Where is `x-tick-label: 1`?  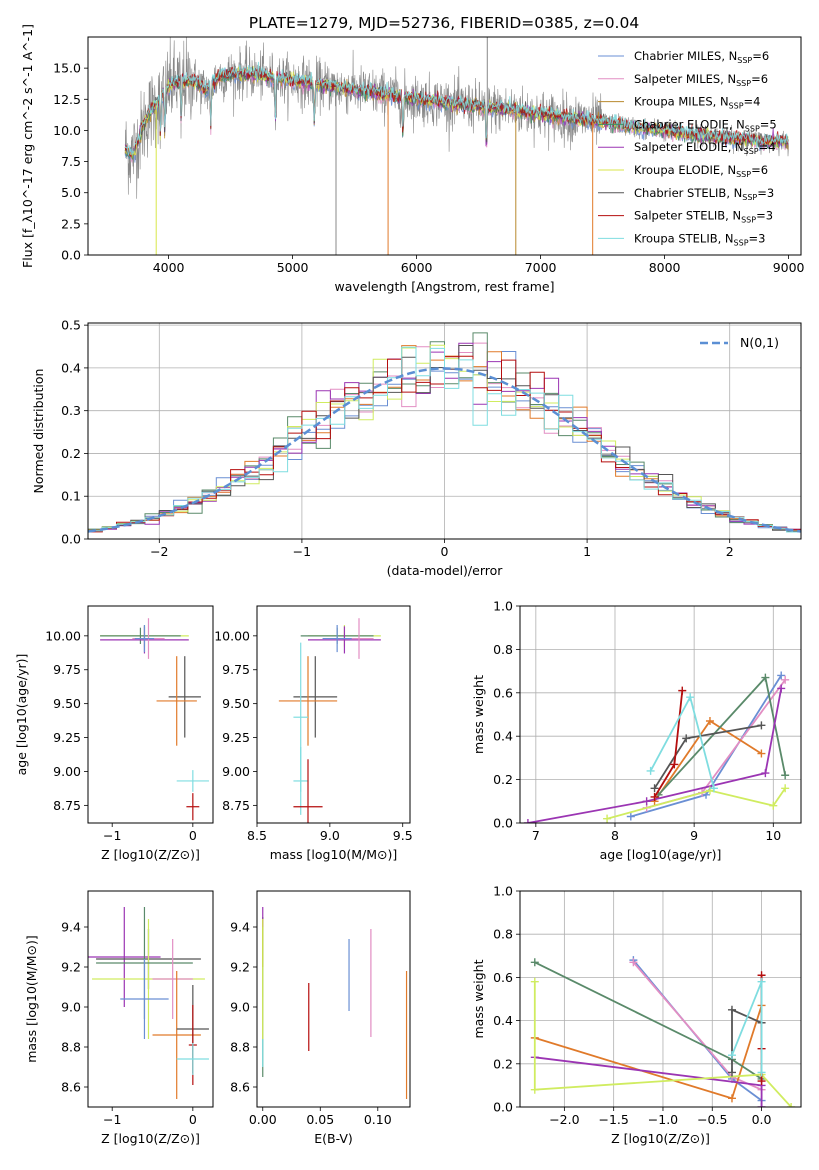 x-tick-label: 1 is located at coordinates (587, 551).